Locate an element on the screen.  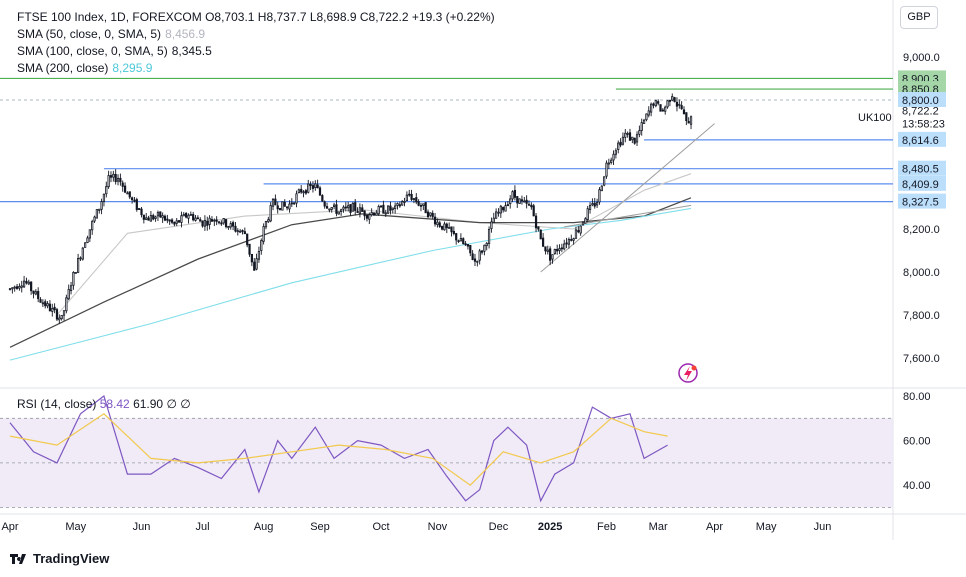
rsi-legend: RSI (14, close) 58.42 61.90 ∅ ∅ is located at coordinates (104, 404).